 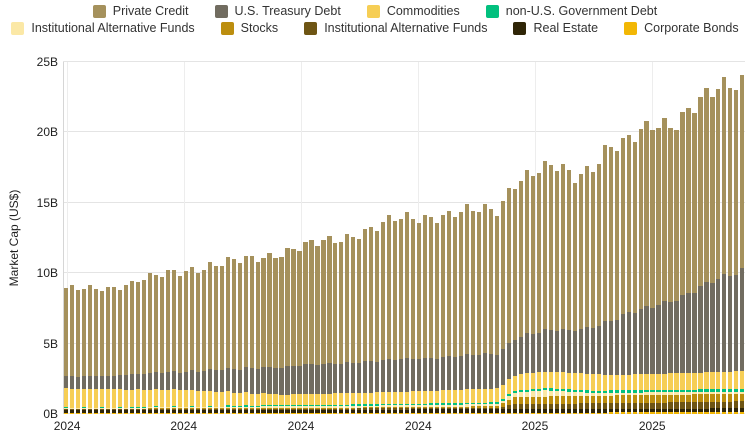 I want to click on legend-item: Private Credit, so click(x=140, y=11).